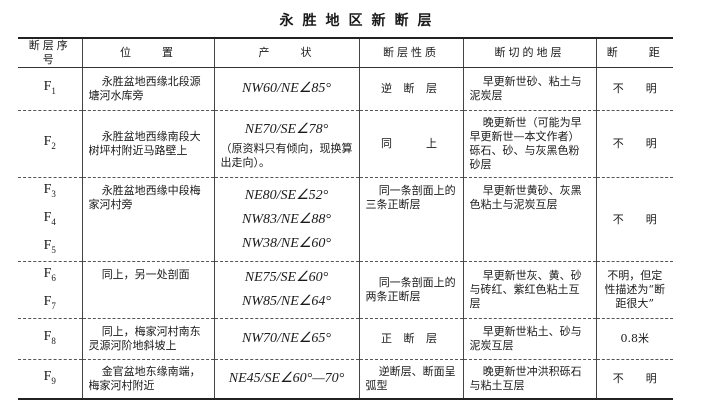 This screenshot has width=720, height=405. What do you see at coordinates (49, 246) in the screenshot?
I see `fault-id: F5` at bounding box center [49, 246].